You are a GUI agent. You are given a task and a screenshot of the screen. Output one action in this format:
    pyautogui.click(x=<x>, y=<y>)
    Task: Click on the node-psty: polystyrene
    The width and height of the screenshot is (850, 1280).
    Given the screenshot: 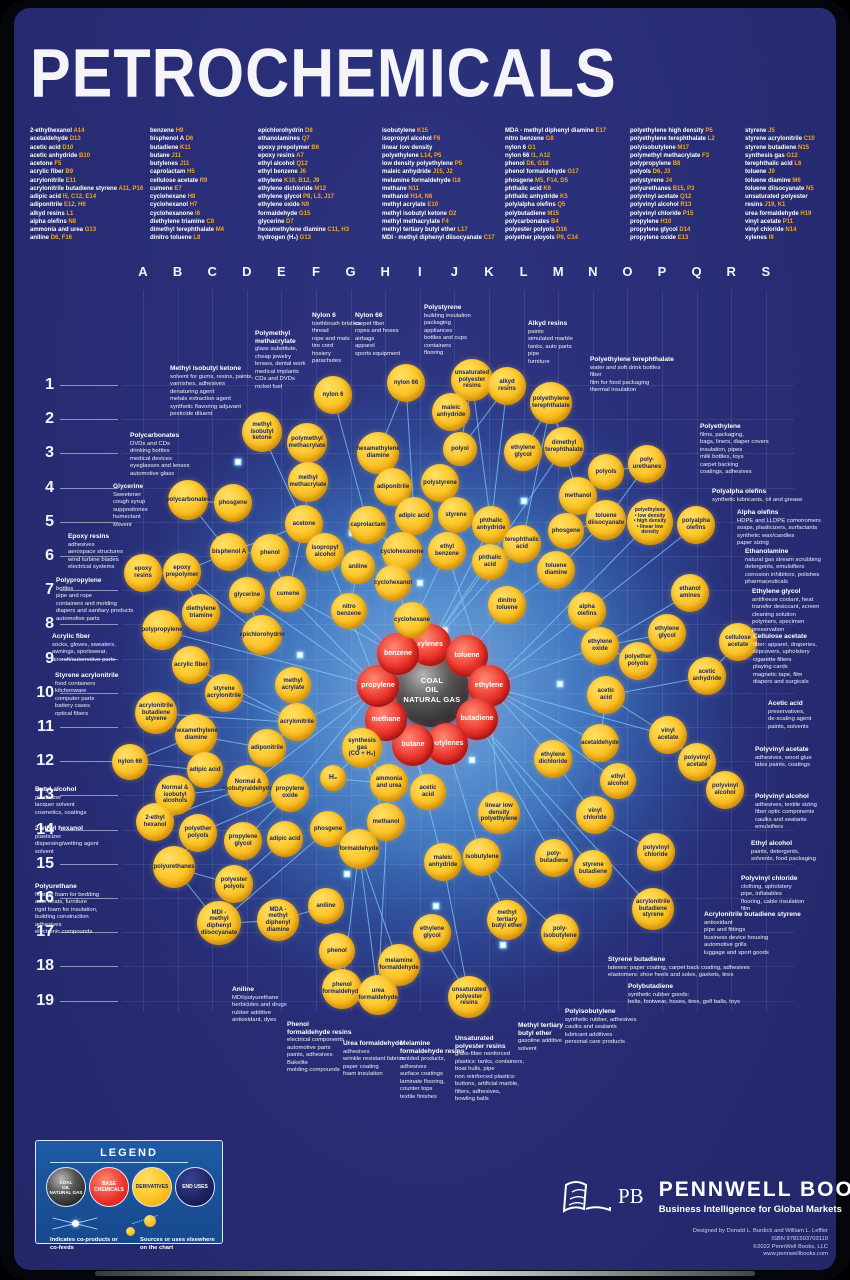 What is the action you would take?
    pyautogui.click(x=440, y=483)
    